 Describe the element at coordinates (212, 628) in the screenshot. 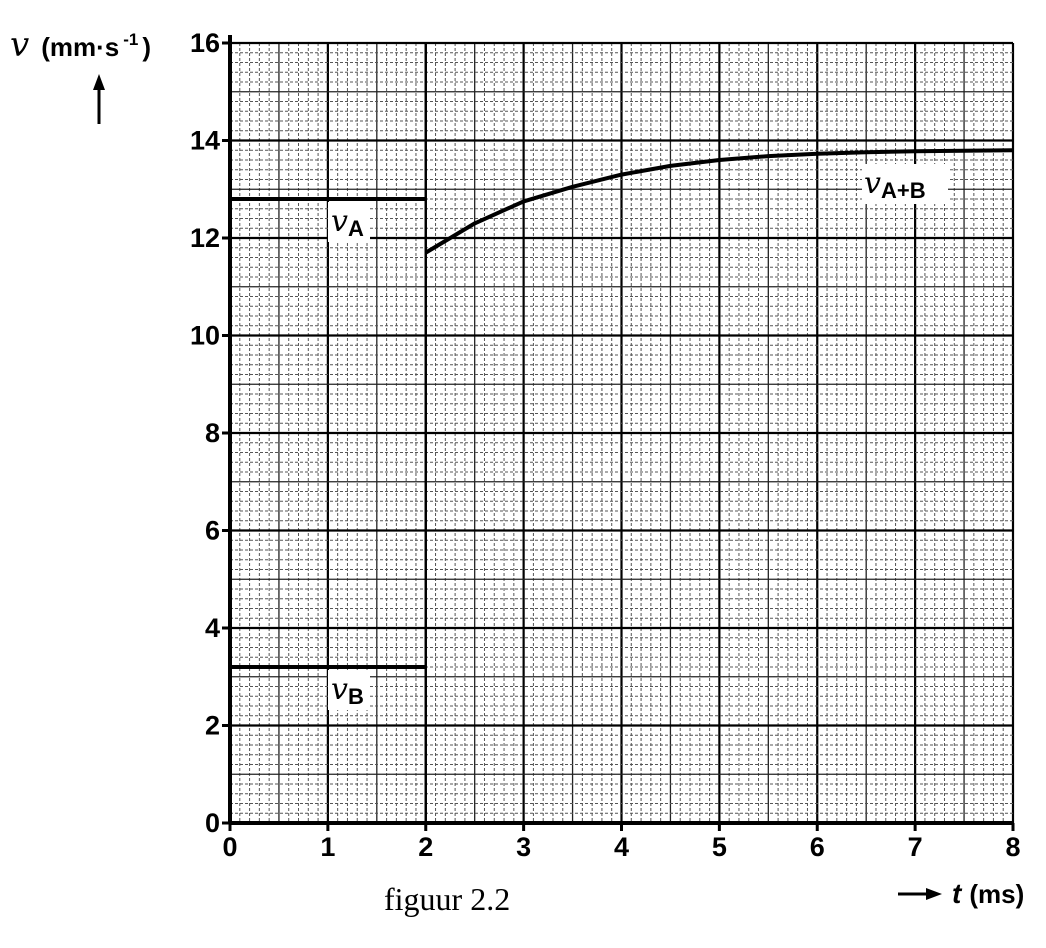

I see `y-tick-label: 4` at that location.